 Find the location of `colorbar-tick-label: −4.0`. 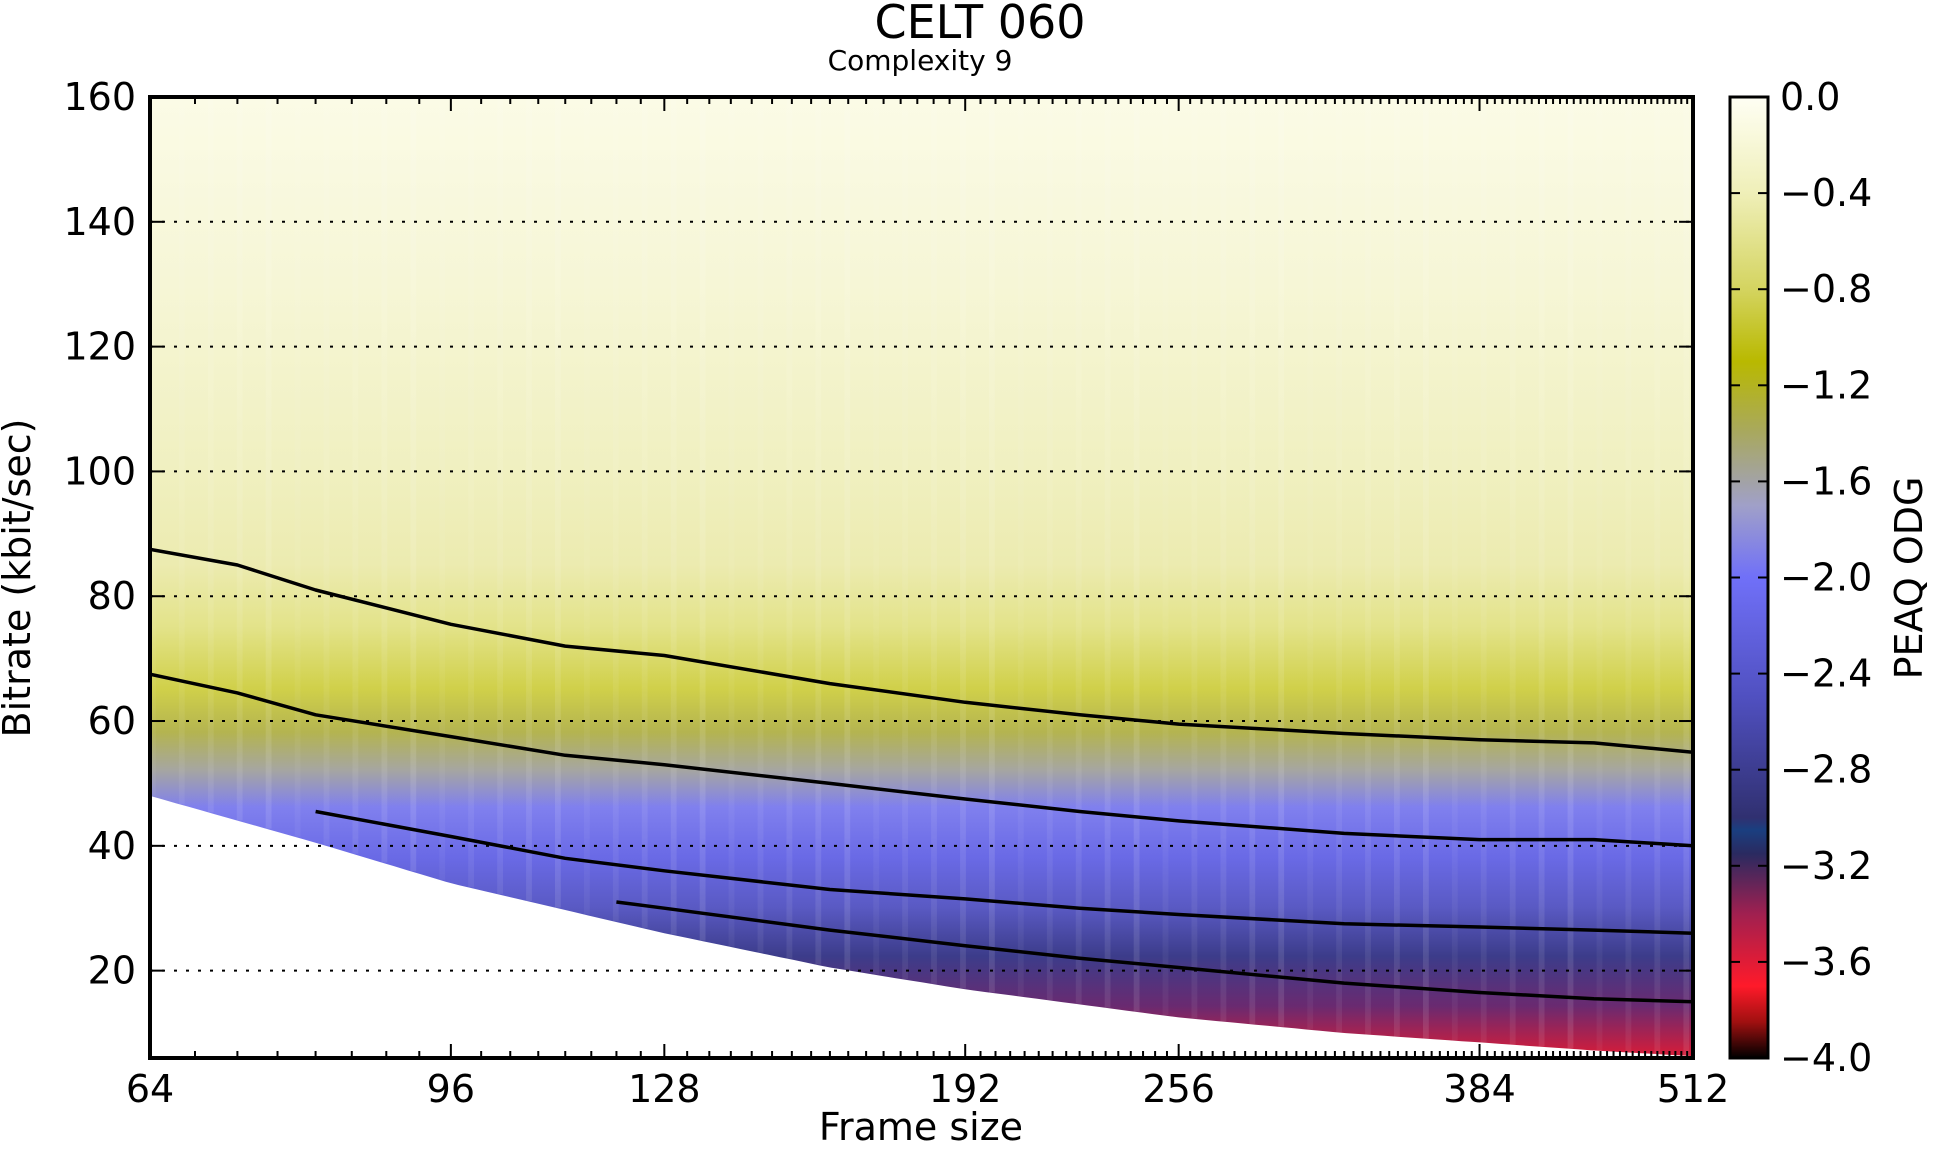

colorbar-tick-label: −4.0 is located at coordinates (1826, 1058).